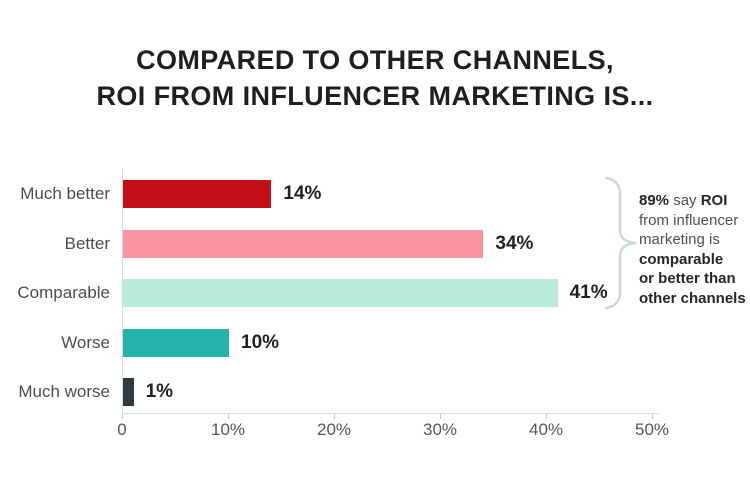  Describe the element at coordinates (685, 200) in the screenshot. I see `callout-segment: say` at that location.